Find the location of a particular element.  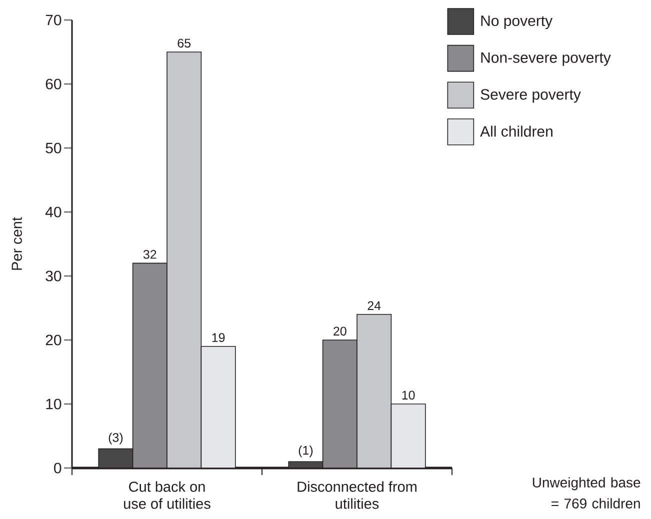

data-label: 32 is located at coordinates (149, 254).